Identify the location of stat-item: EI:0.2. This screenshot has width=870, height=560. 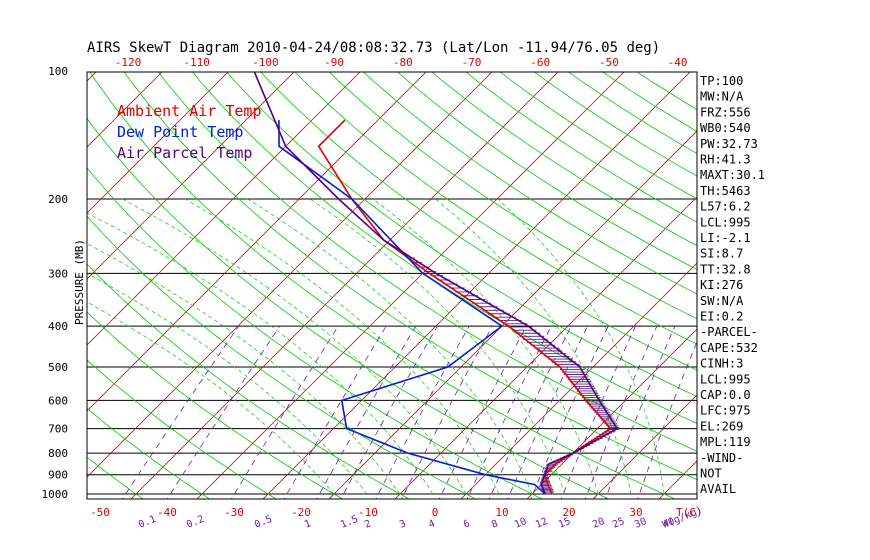
(721, 317).